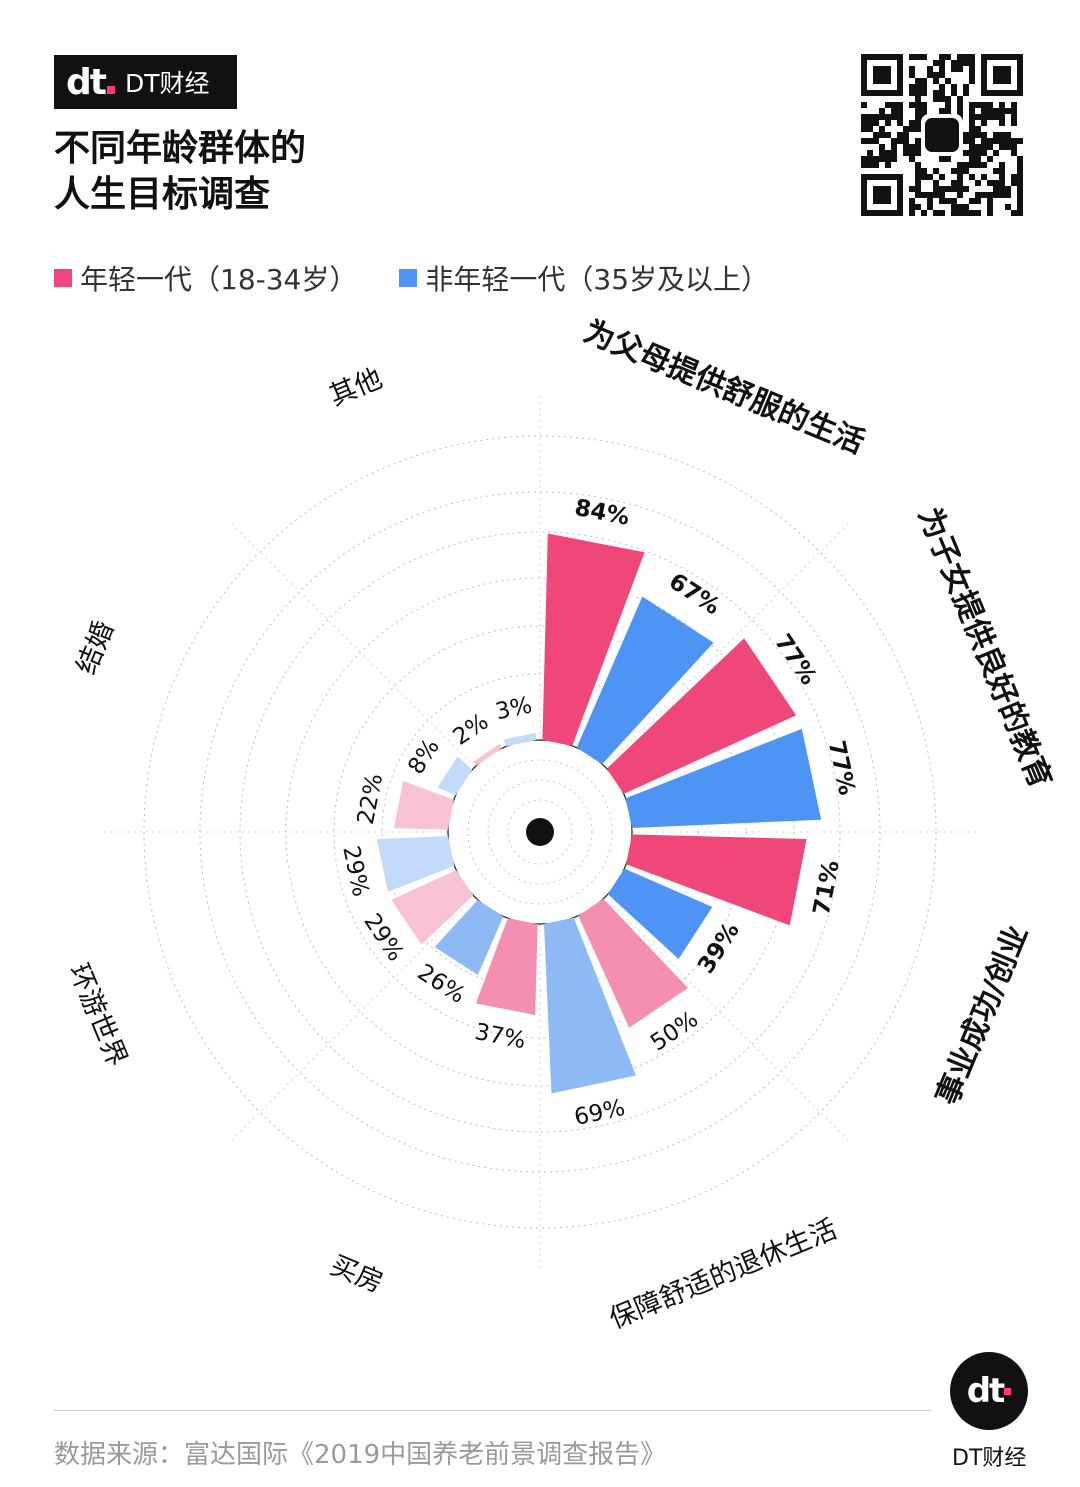 This screenshot has height=1487, width=1080. Describe the element at coordinates (719, 948) in the screenshot. I see `value-label-old-2: 39%` at that location.